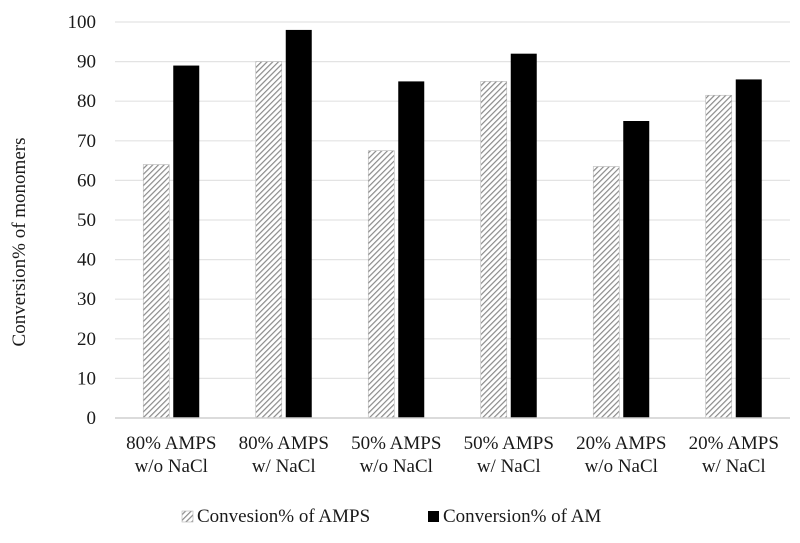  Describe the element at coordinates (92, 418) in the screenshot. I see `y-tick-label: 0` at that location.